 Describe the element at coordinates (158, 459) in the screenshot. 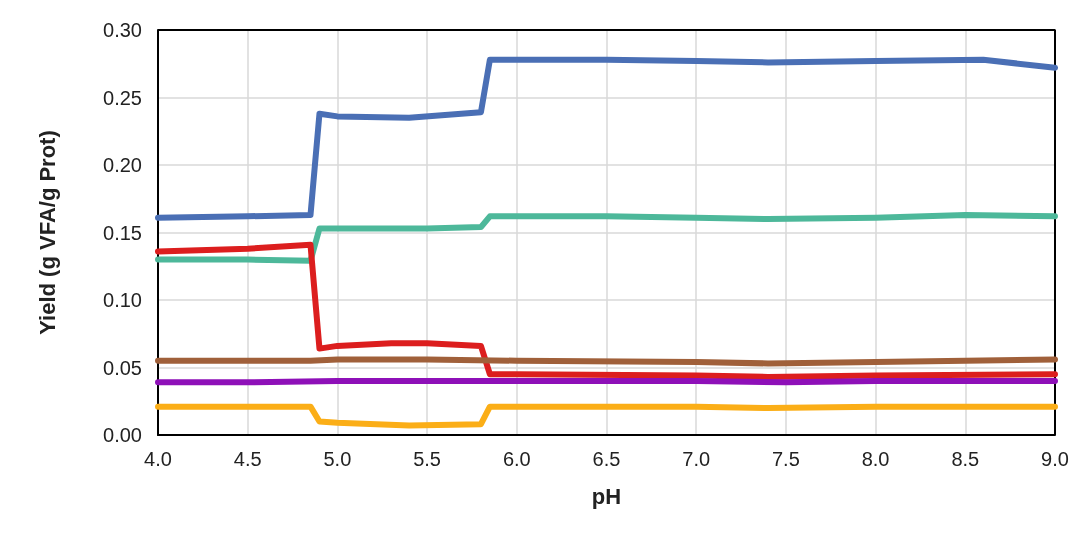

I see `x-tick-label: 4.0` at that location.